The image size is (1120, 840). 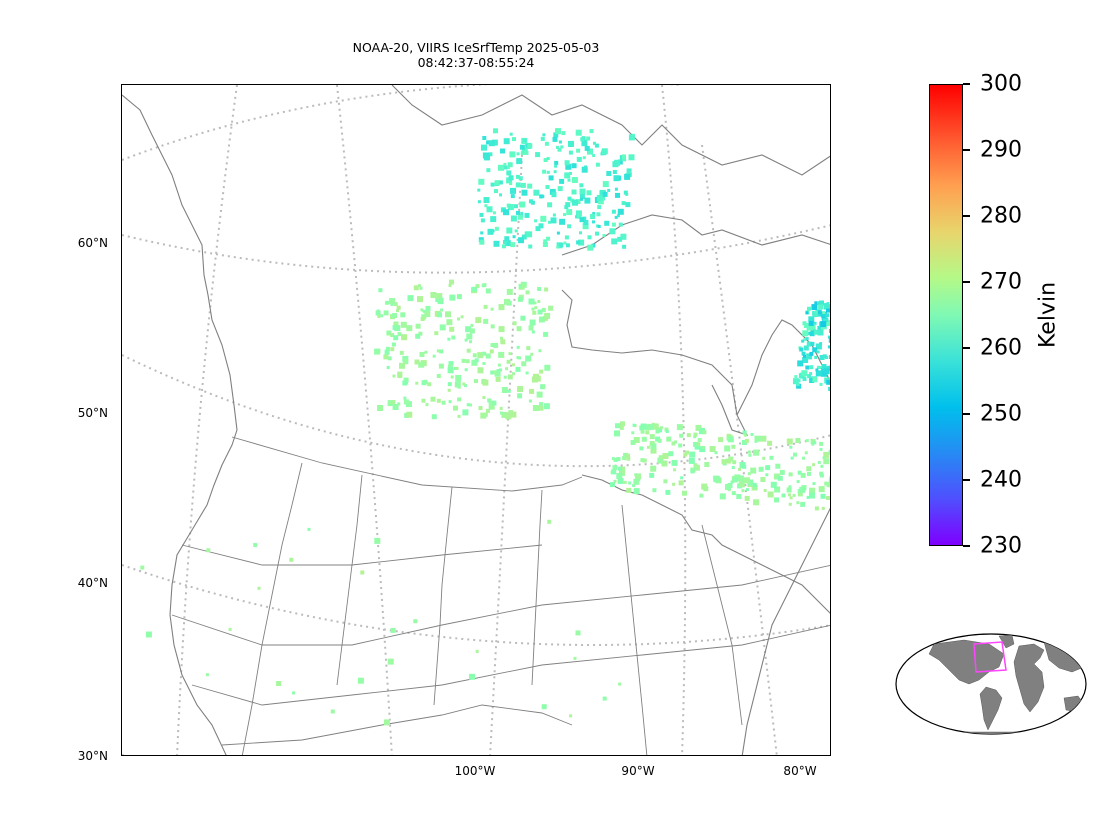 I want to click on colorbar-label-260: 260, so click(x=1001, y=348).